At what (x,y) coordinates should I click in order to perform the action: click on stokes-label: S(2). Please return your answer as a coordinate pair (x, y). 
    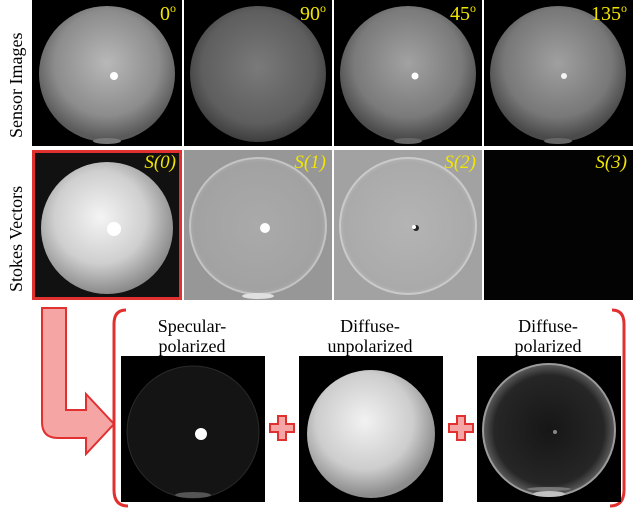
    Looking at the image, I should click on (460, 162).